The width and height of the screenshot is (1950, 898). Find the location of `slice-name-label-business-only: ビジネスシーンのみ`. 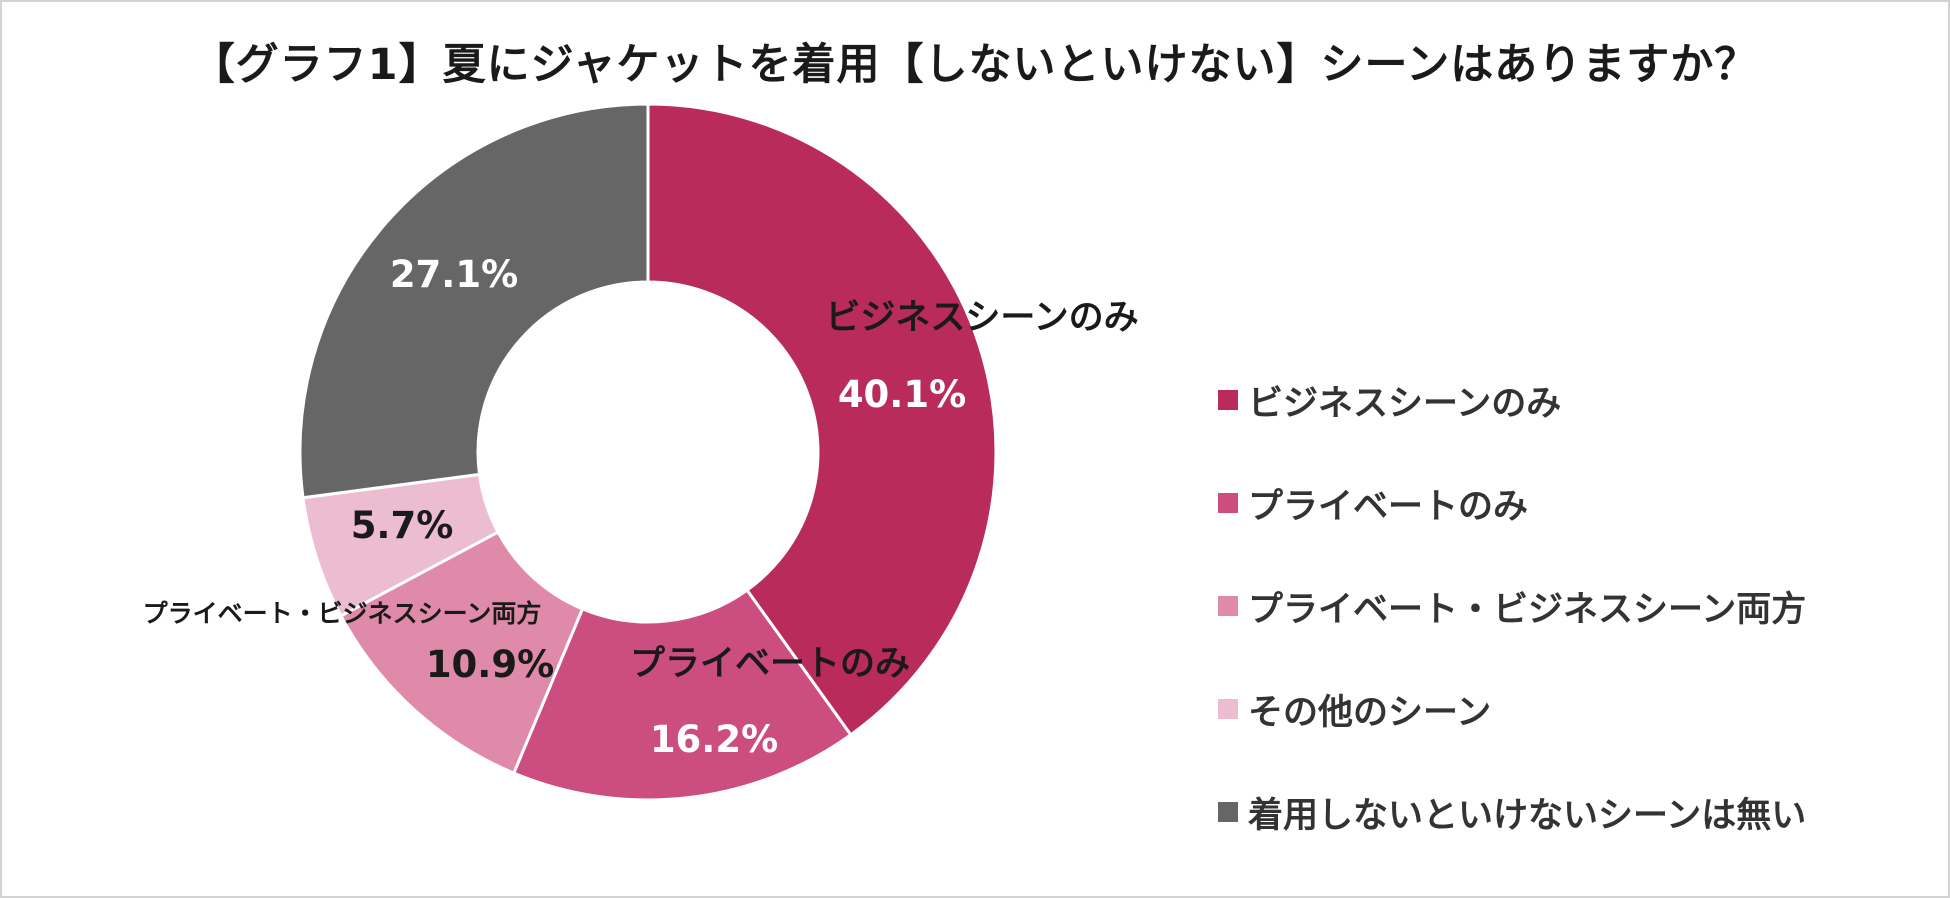

slice-name-label-business-only: ビジネスシーンのみ is located at coordinates (981, 318).